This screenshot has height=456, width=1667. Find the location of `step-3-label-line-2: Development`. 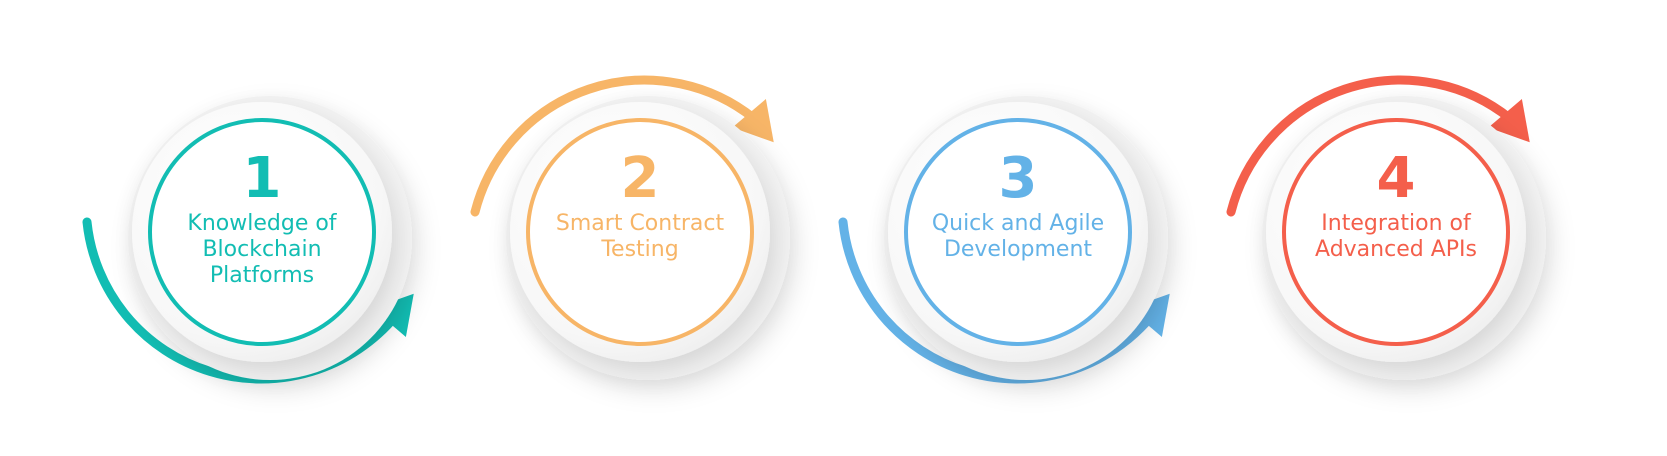

step-3-label-line-2: Development is located at coordinates (1018, 249).